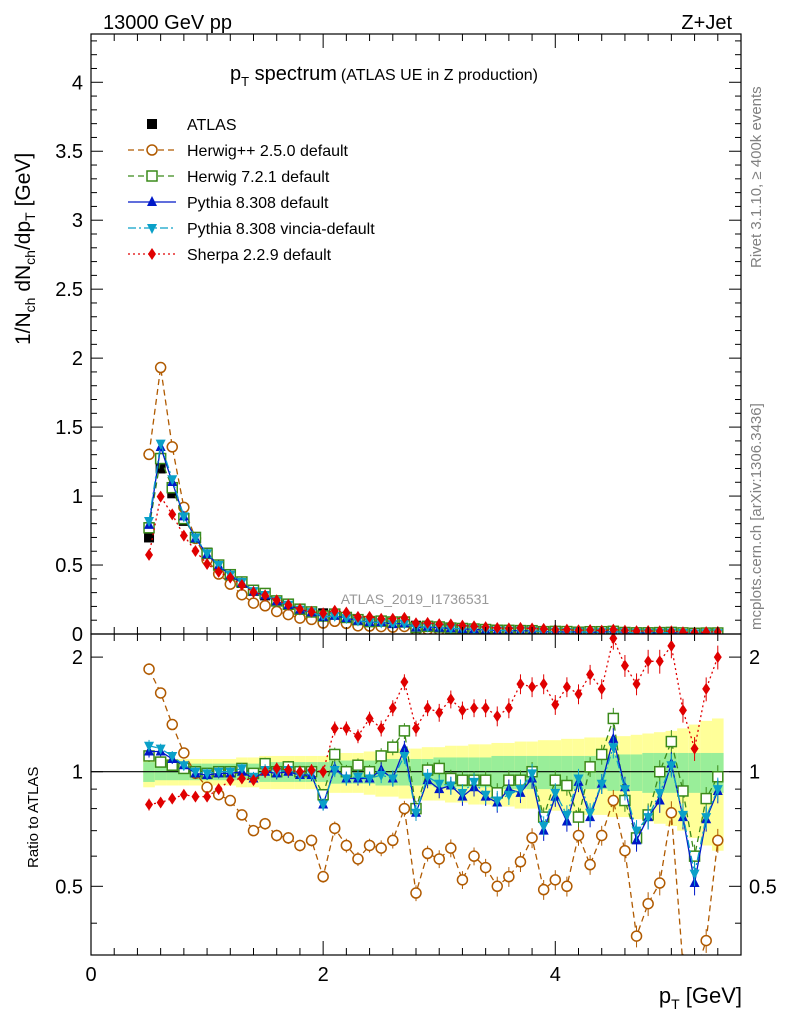 This screenshot has width=786, height=1024. I want to click on y-main-tick-label: 1, so click(77, 497).